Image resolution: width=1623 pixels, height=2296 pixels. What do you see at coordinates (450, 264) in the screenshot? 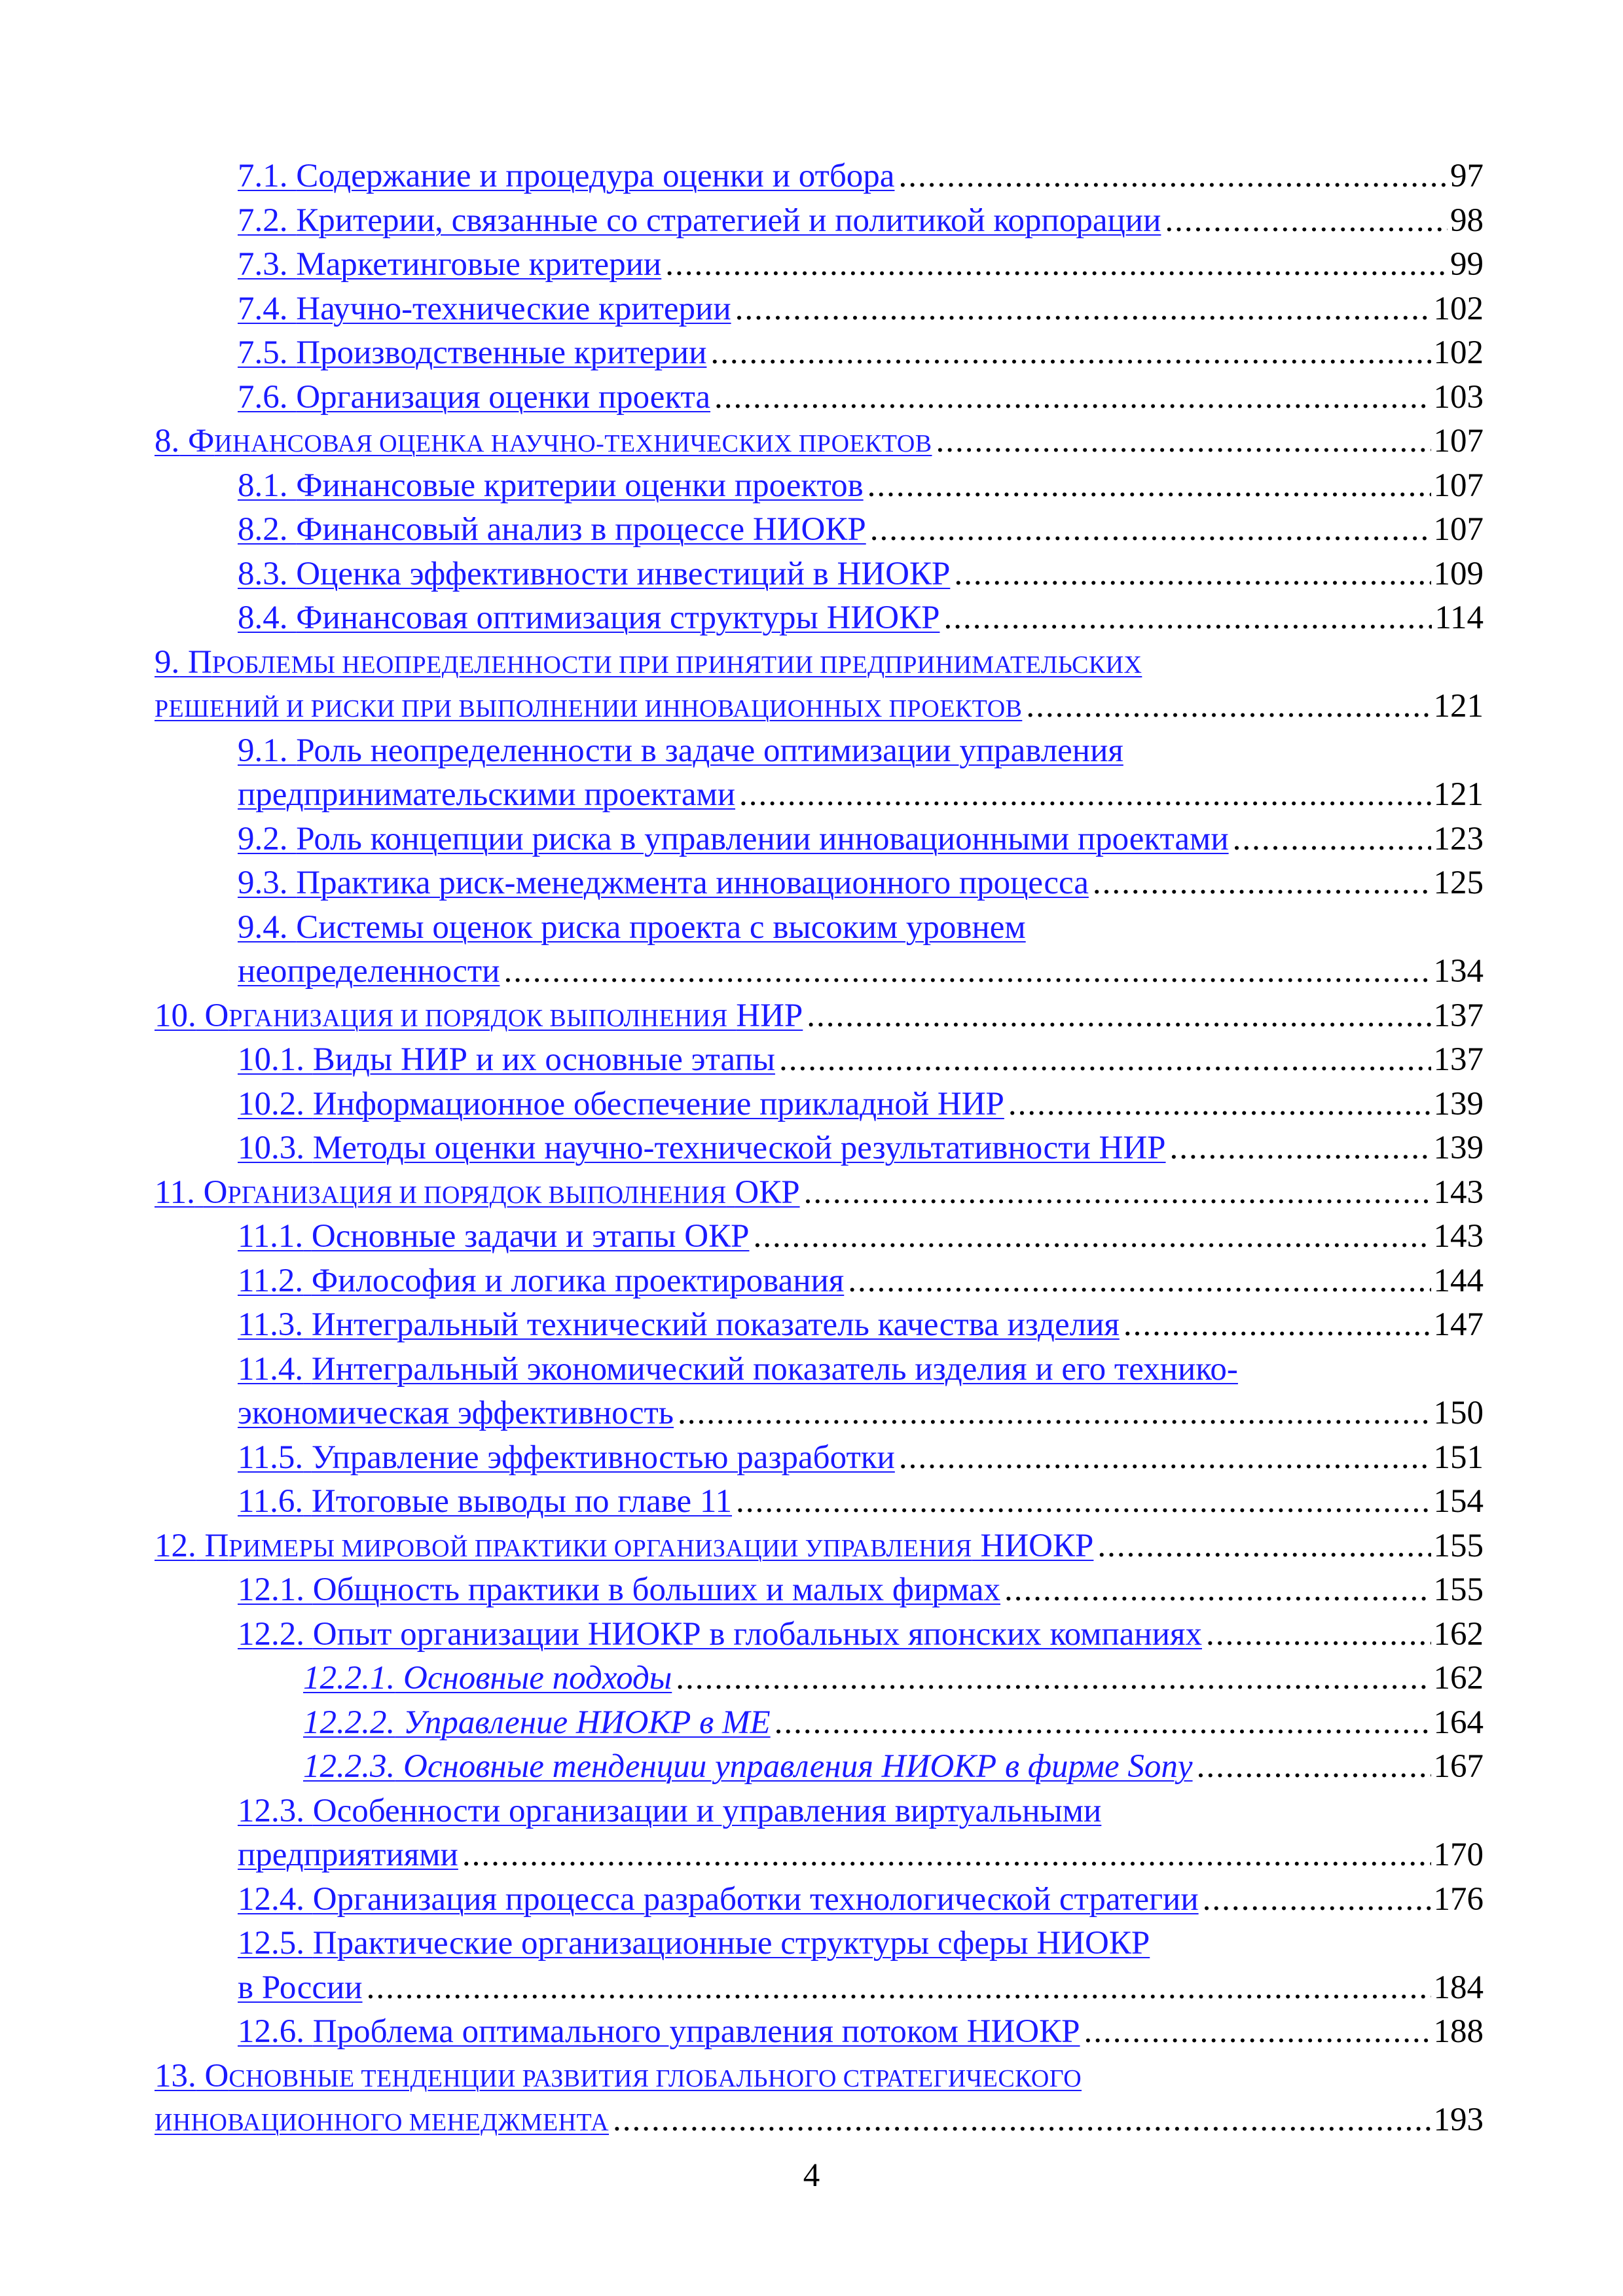
I see `toc-link: 7.3. Маркетинговые критерии` at bounding box center [450, 264].